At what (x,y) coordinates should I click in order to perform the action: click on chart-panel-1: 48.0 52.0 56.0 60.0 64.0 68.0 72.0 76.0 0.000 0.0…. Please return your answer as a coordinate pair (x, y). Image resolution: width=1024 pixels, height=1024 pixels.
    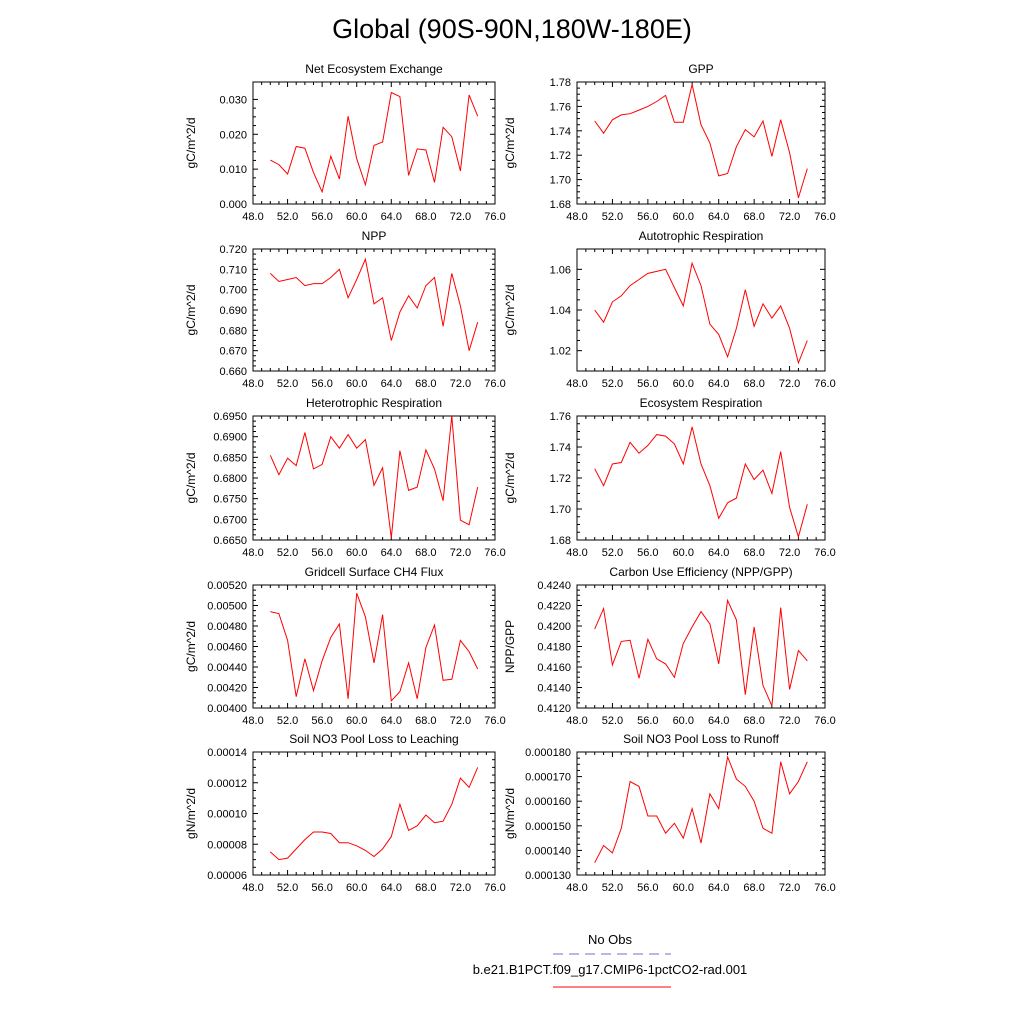
    Looking at the image, I should click on (345, 142).